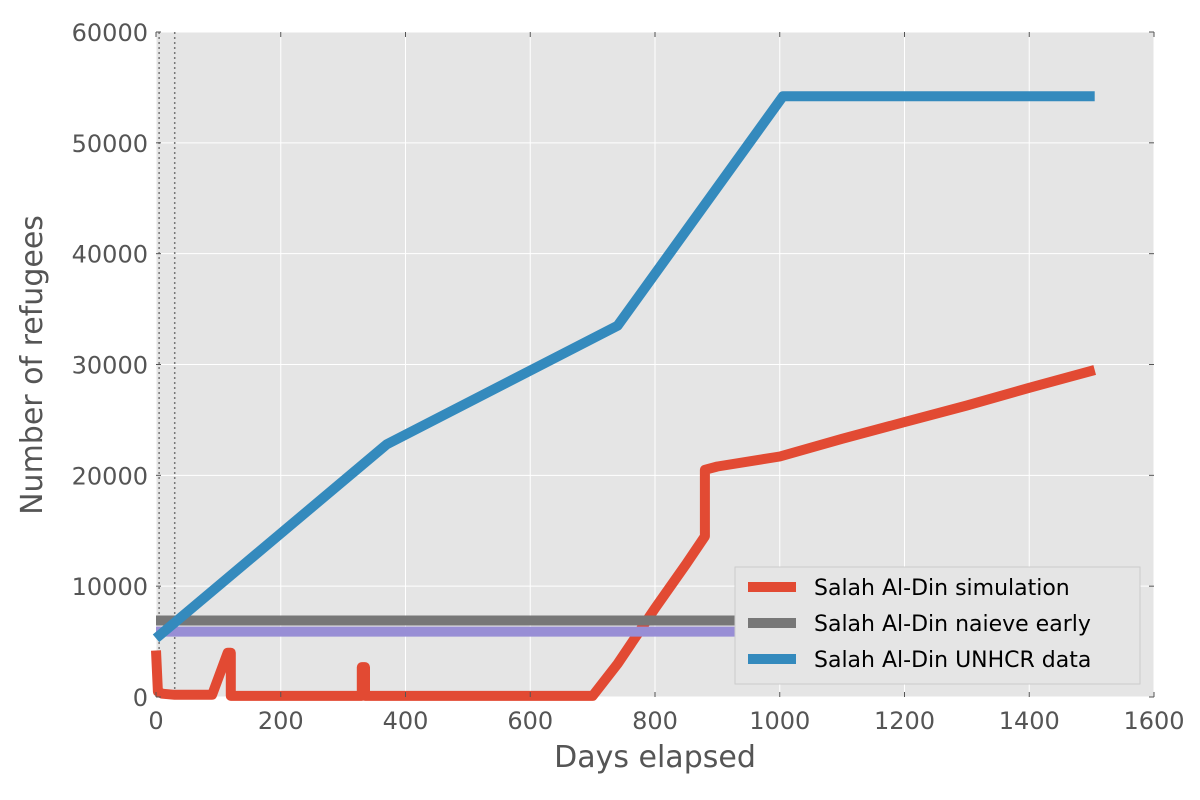 This screenshot has height=800, width=1200. Describe the element at coordinates (110, 366) in the screenshot. I see `y-tick-label: 30000` at that location.